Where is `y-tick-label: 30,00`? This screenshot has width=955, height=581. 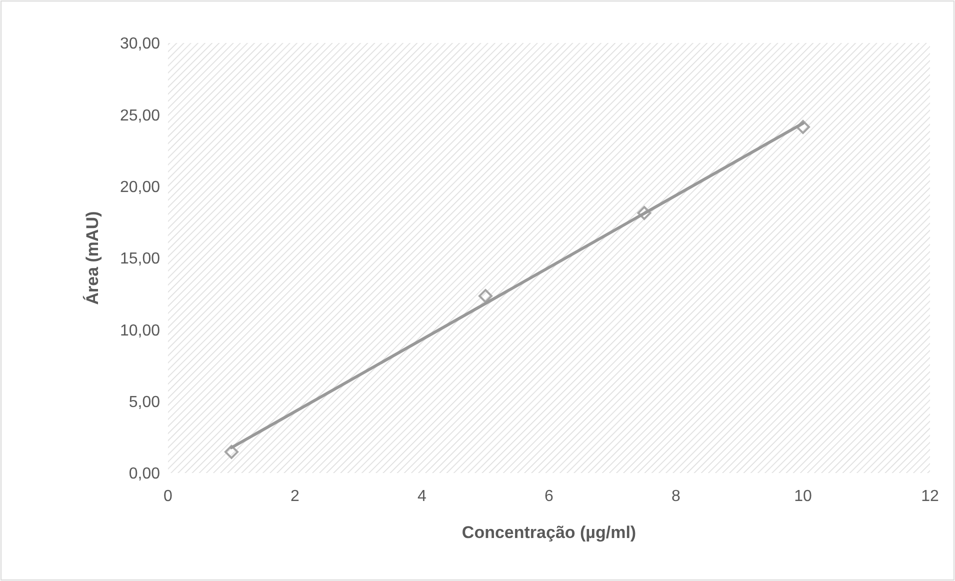
y-tick-label: 30,00 is located at coordinates (140, 44).